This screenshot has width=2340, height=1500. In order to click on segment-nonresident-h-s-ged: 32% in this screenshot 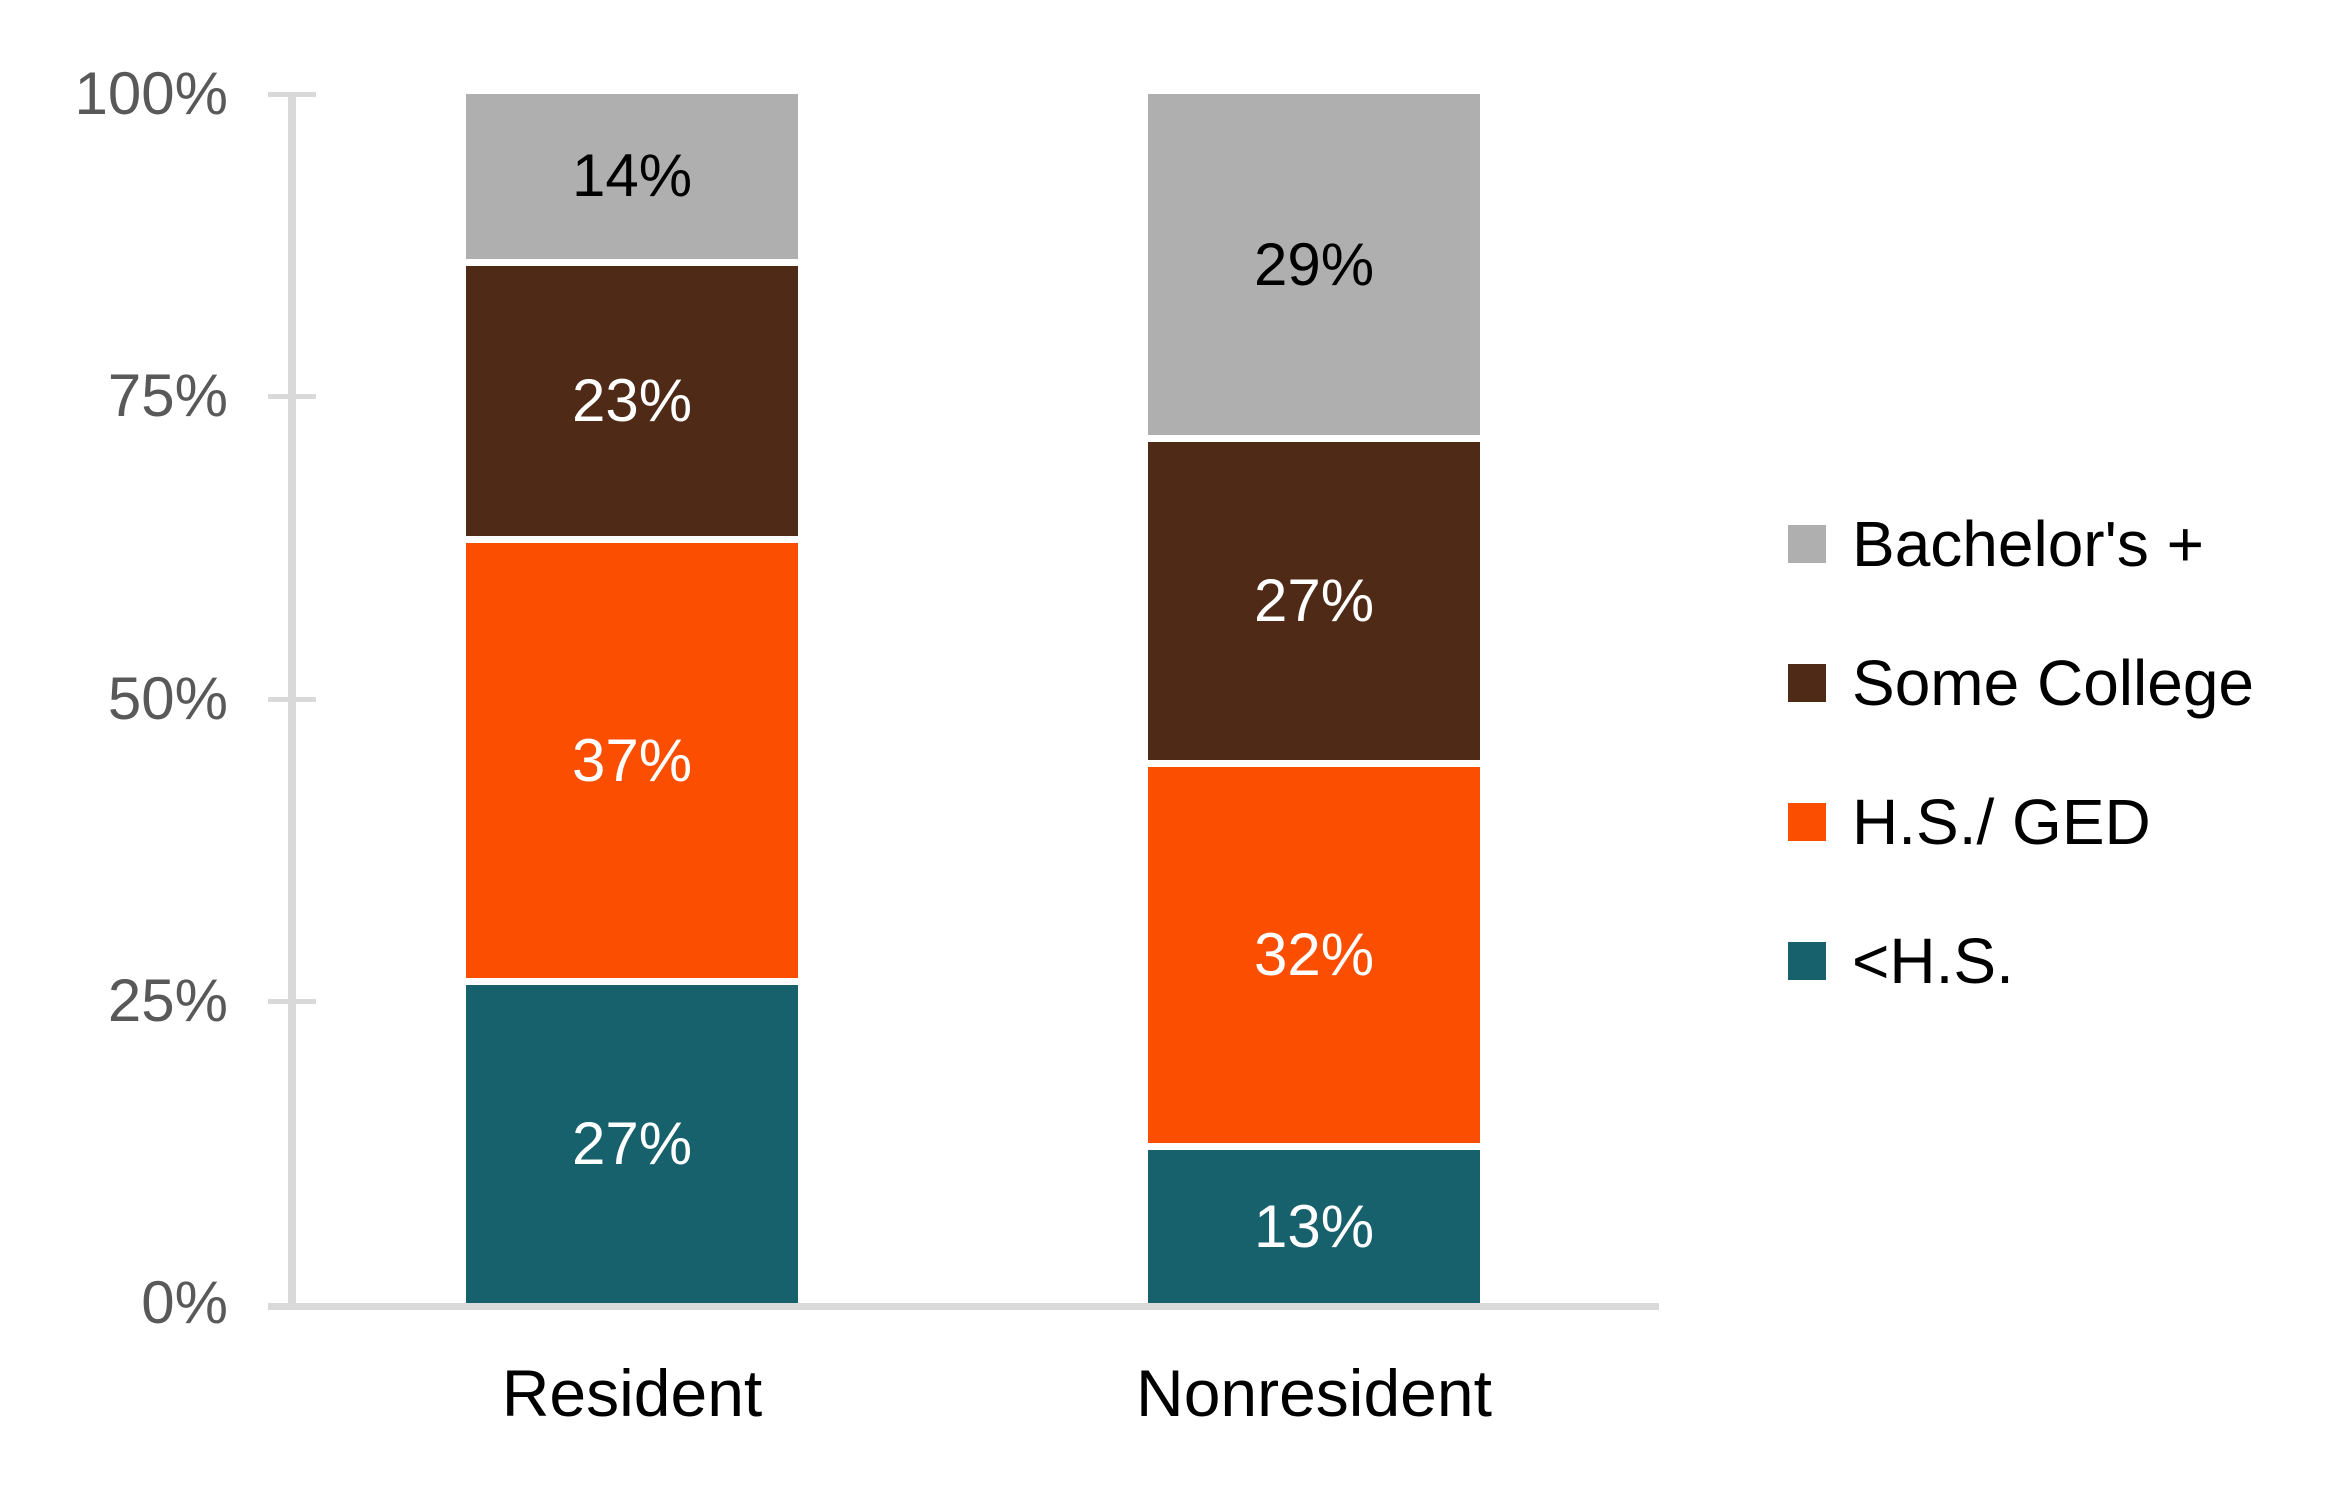, I will do `click(1314, 958)`.